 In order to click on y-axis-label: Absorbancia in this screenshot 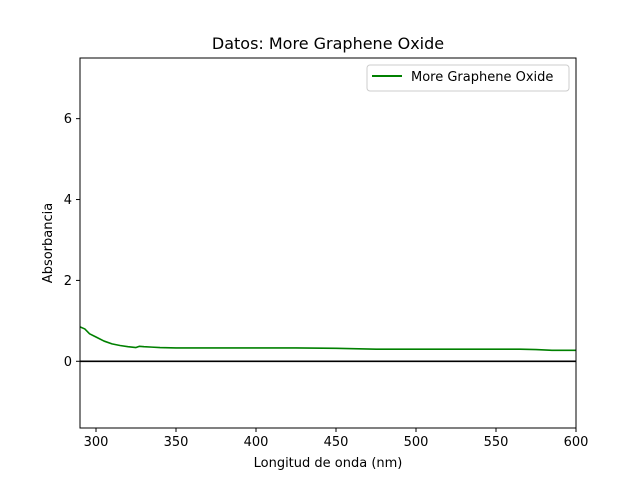, I will do `click(48, 243)`.